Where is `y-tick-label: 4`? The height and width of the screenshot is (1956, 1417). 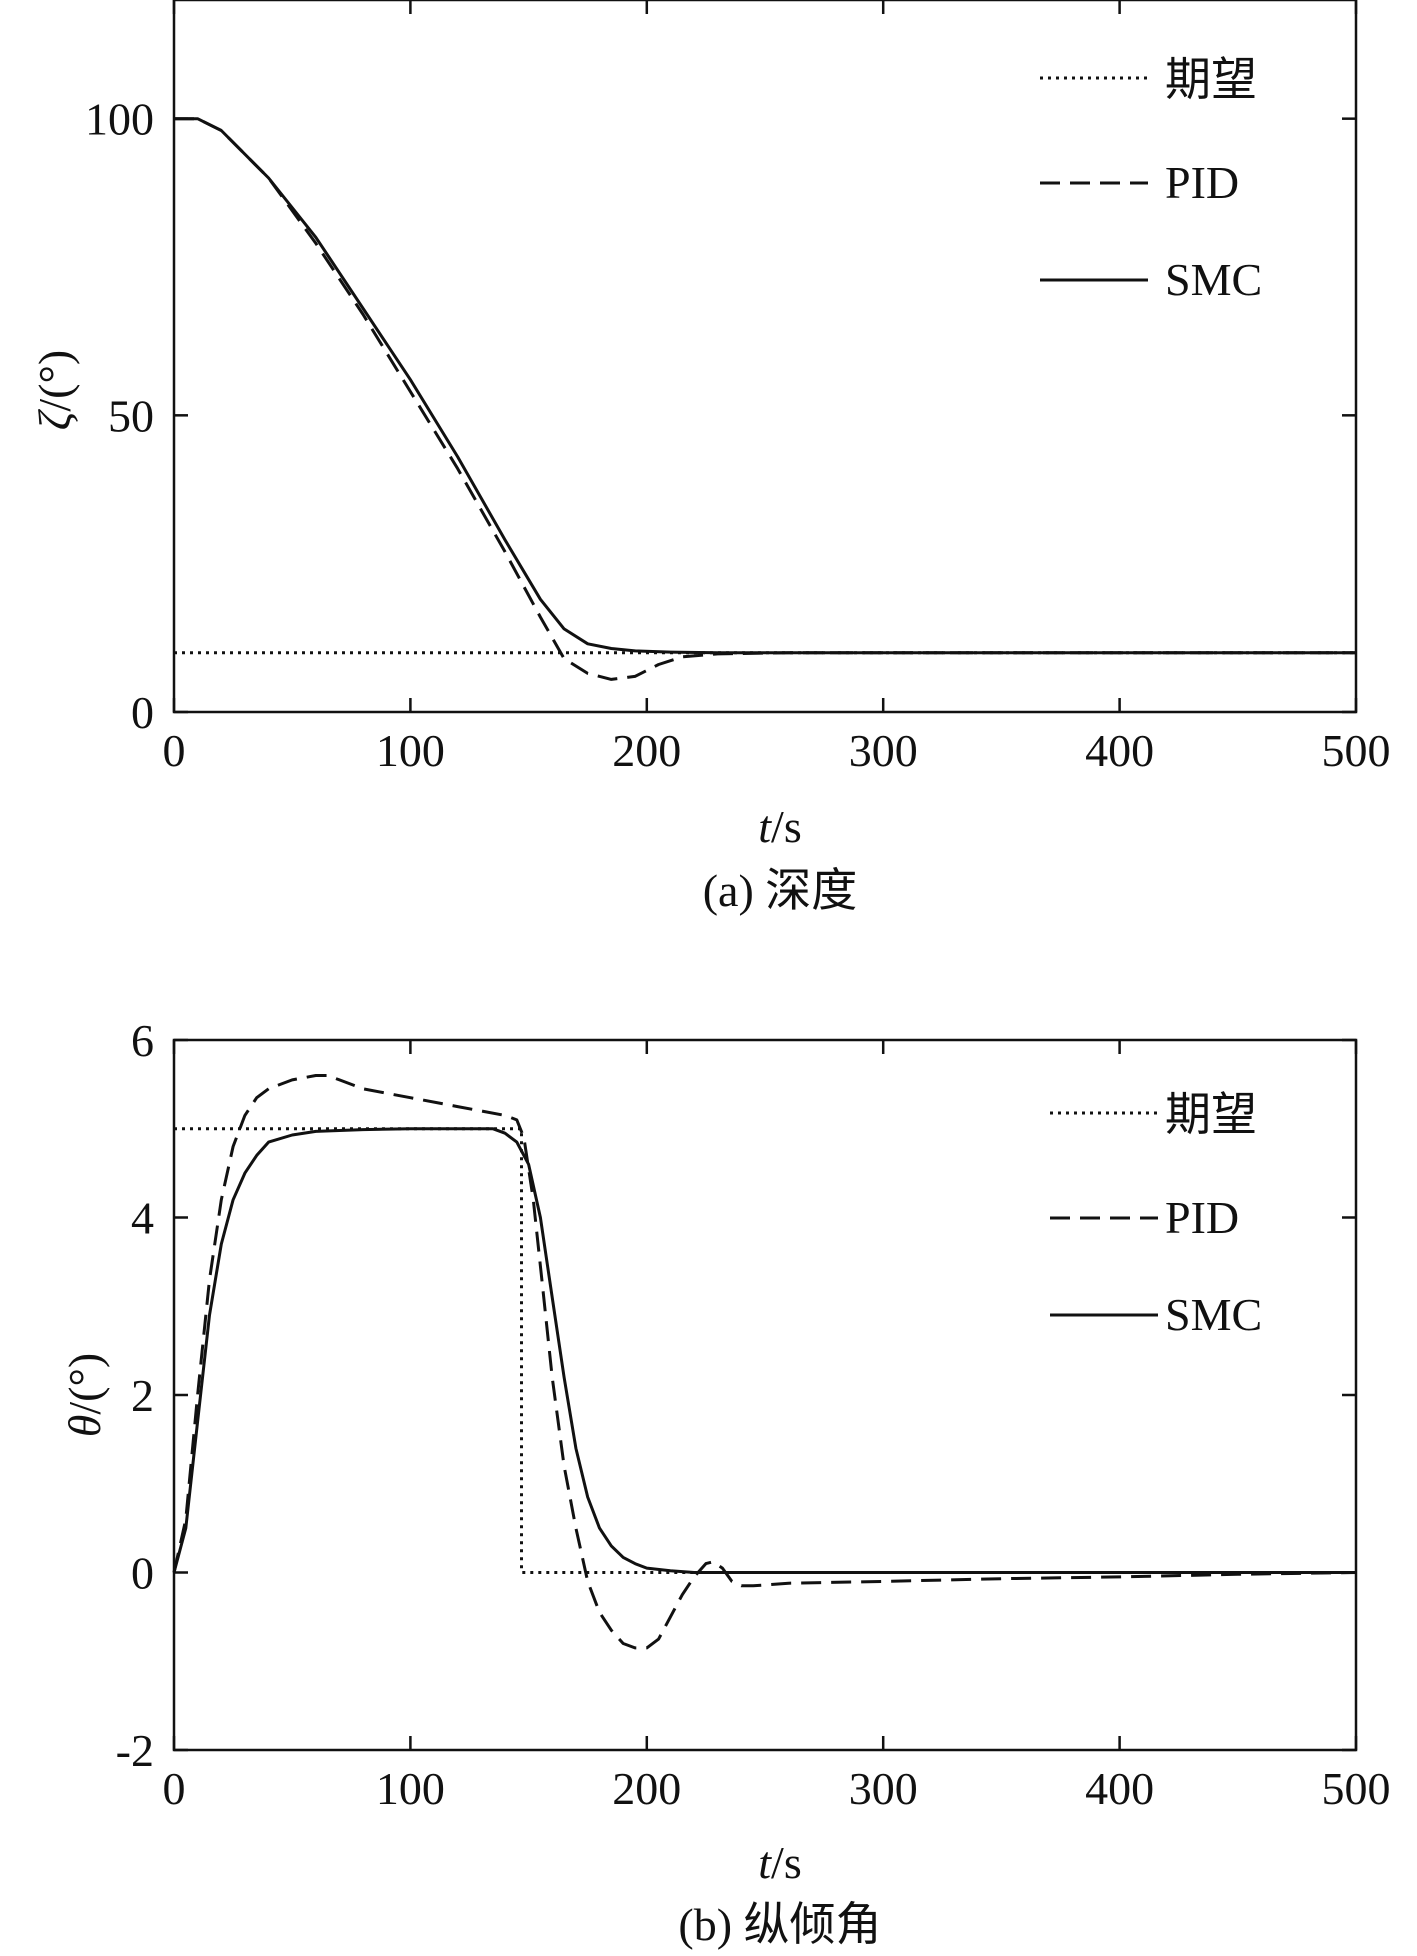
y-tick-label: 4 is located at coordinates (142, 1218).